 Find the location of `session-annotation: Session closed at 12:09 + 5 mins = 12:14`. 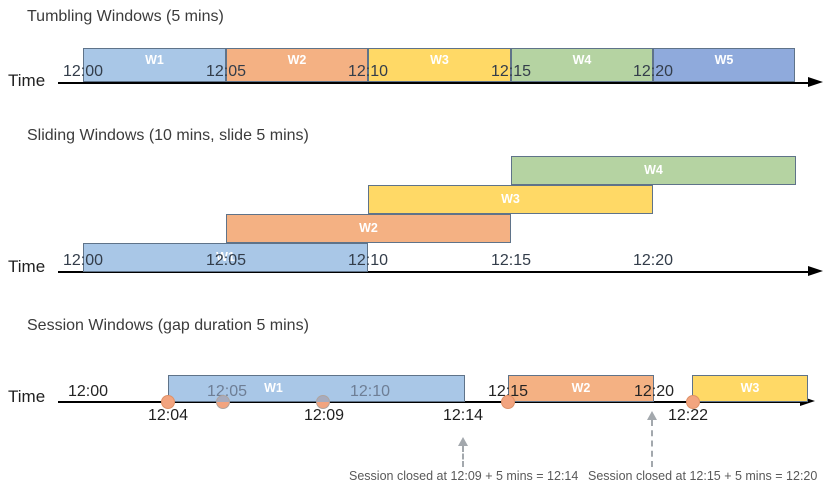

session-annotation: Session closed at 12:09 + 5 mins = 12:14 is located at coordinates (464, 476).